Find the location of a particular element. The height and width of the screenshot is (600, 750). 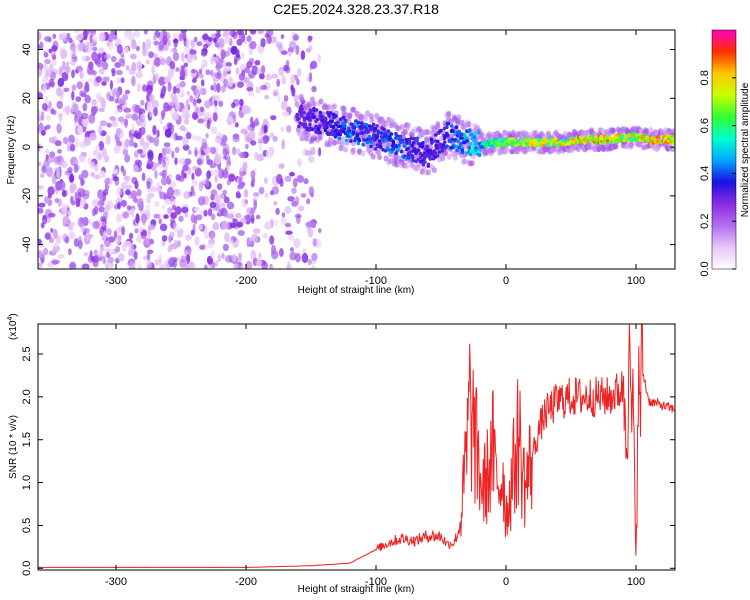

colorbar-tick-label: 0.6 is located at coordinates (705, 125).